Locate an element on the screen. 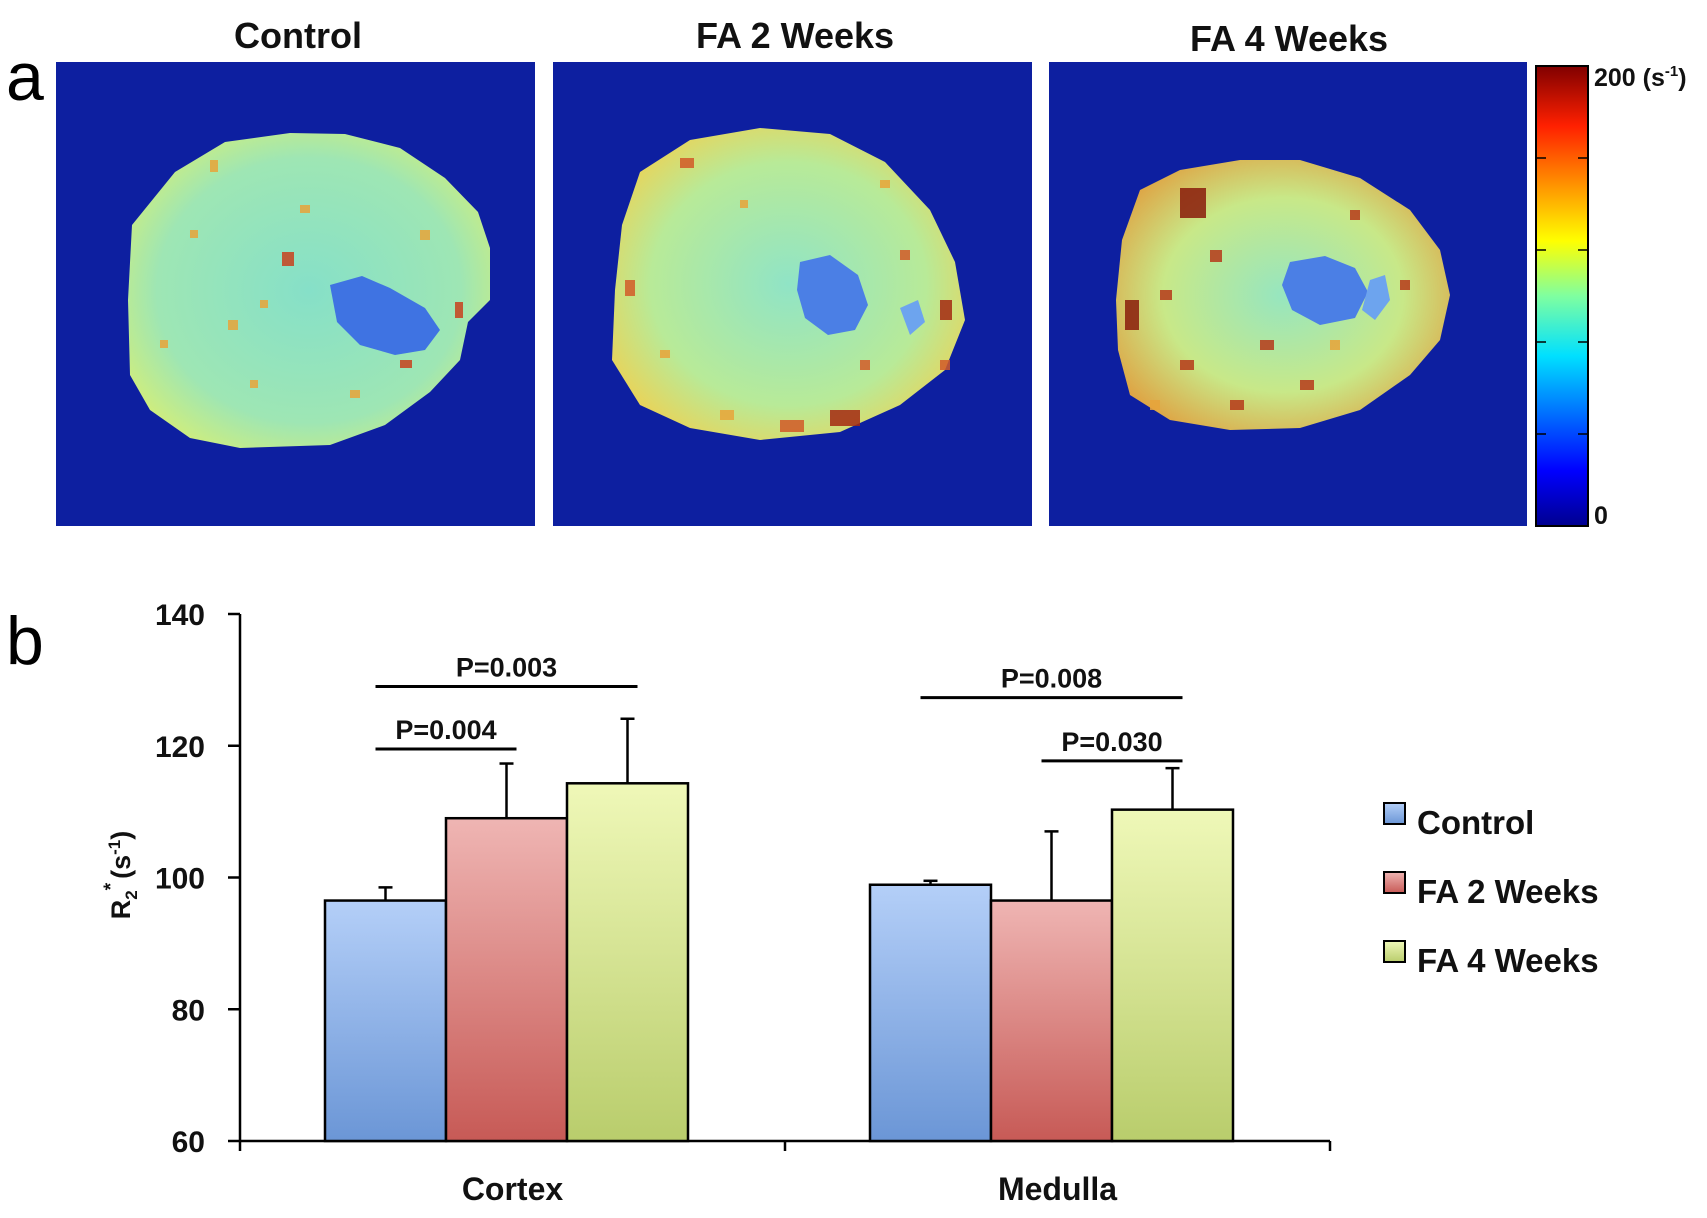 The image size is (1707, 1218). y-tick-label: 100 is located at coordinates (180, 879).